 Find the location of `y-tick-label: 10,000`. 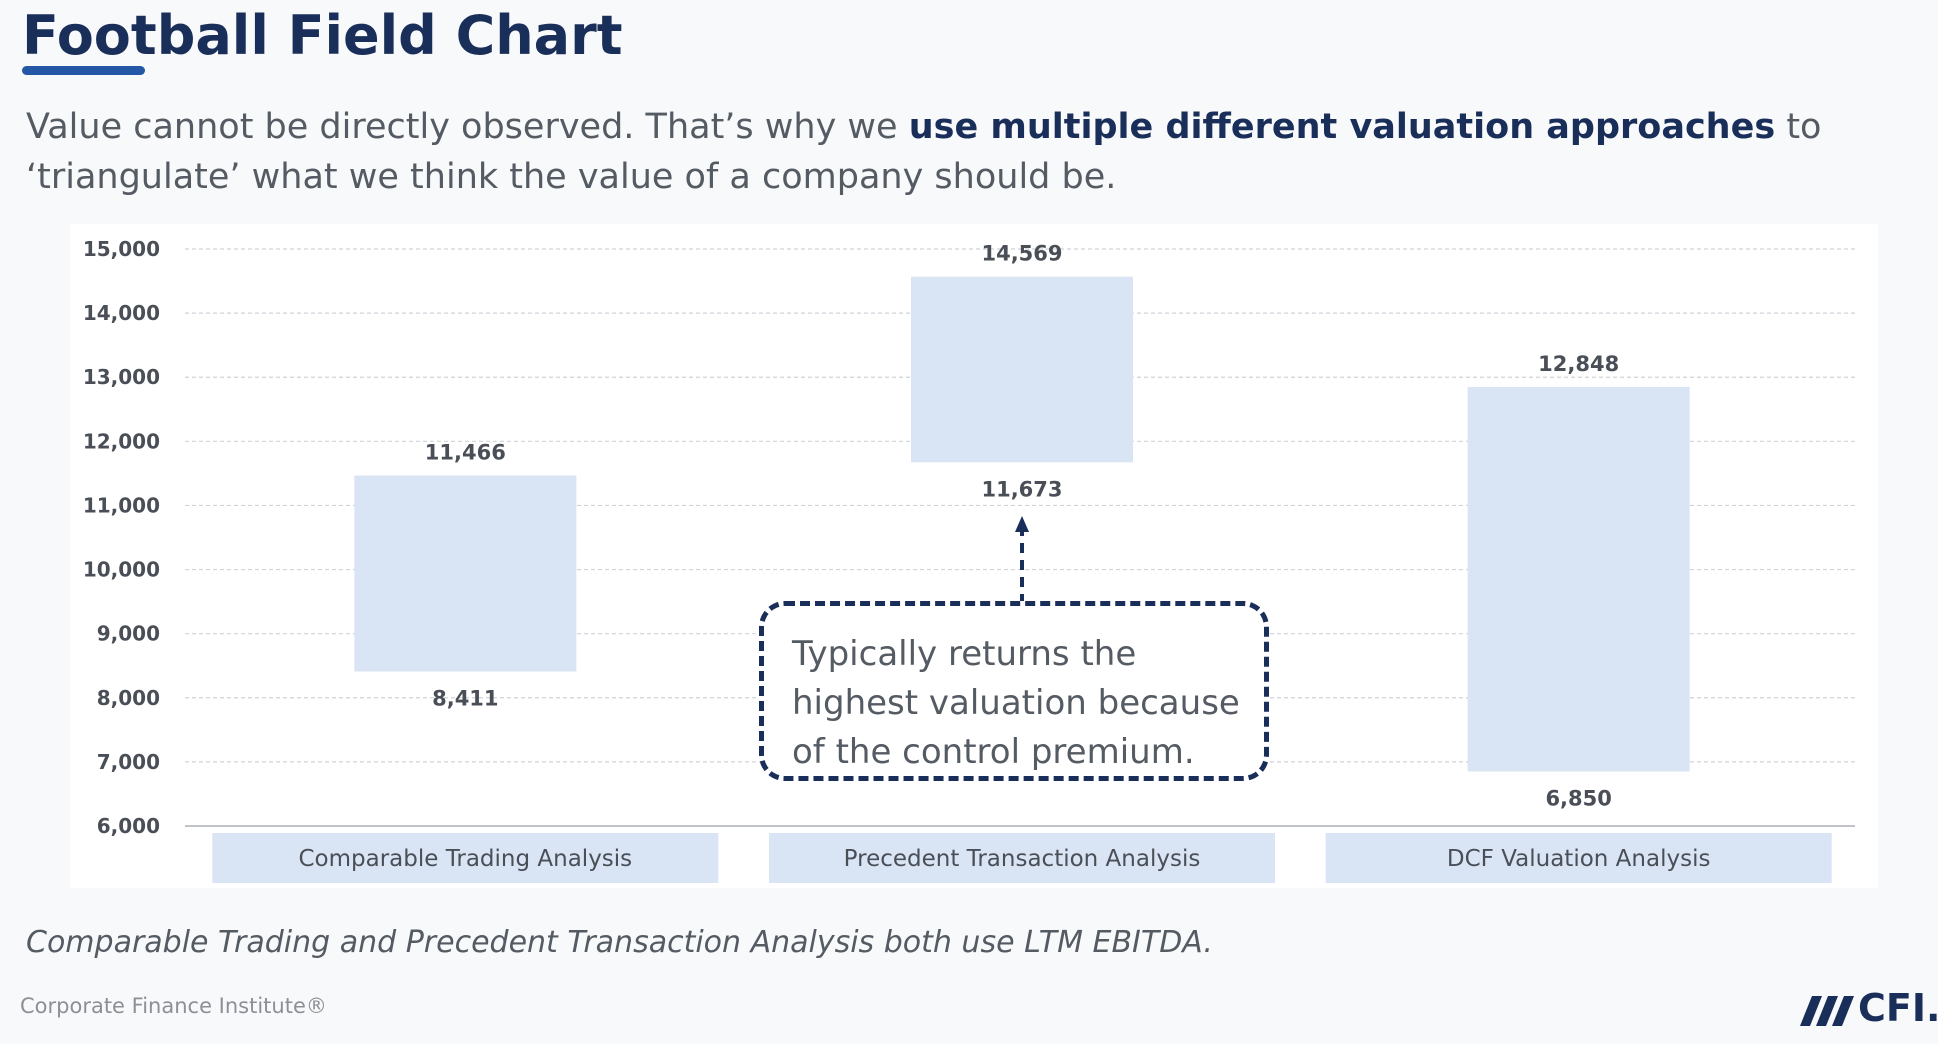

y-tick-label: 10,000 is located at coordinates (121, 570).